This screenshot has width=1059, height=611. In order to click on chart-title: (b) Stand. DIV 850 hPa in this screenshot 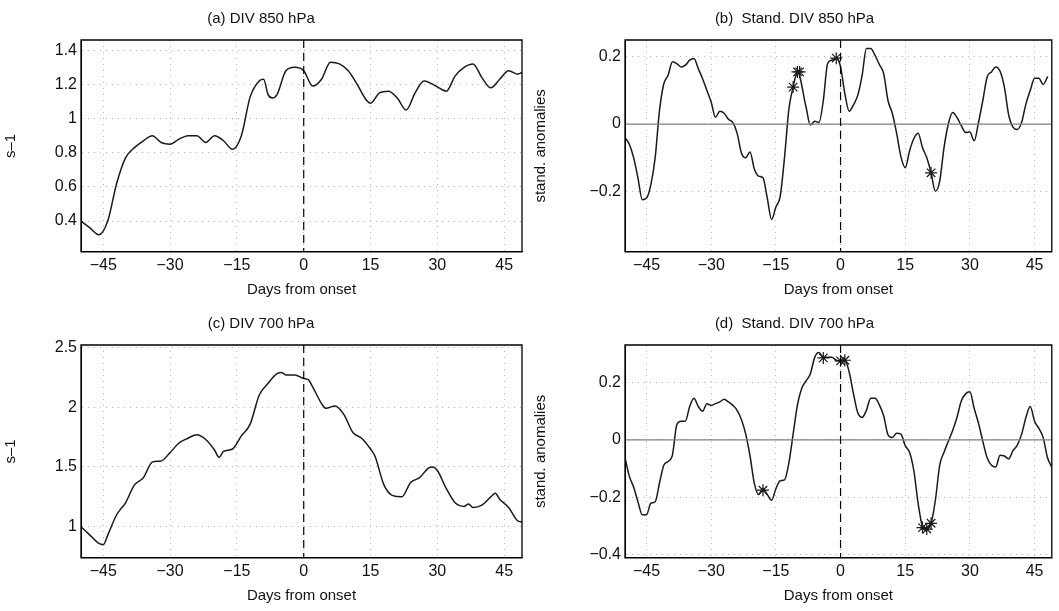, I will do `click(794, 18)`.